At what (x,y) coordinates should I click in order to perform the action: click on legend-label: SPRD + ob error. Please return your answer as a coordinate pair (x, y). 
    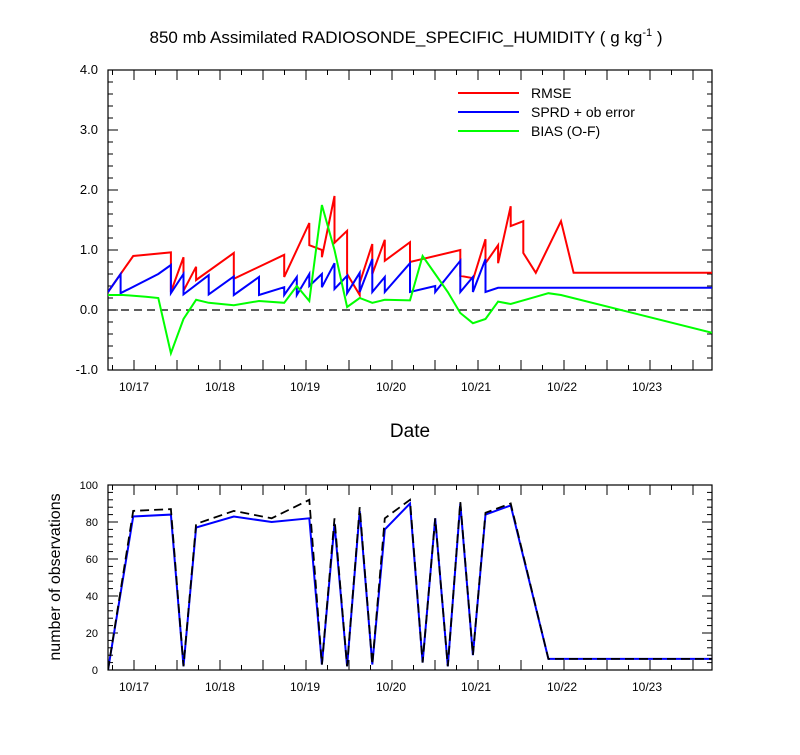
    Looking at the image, I should click on (583, 112).